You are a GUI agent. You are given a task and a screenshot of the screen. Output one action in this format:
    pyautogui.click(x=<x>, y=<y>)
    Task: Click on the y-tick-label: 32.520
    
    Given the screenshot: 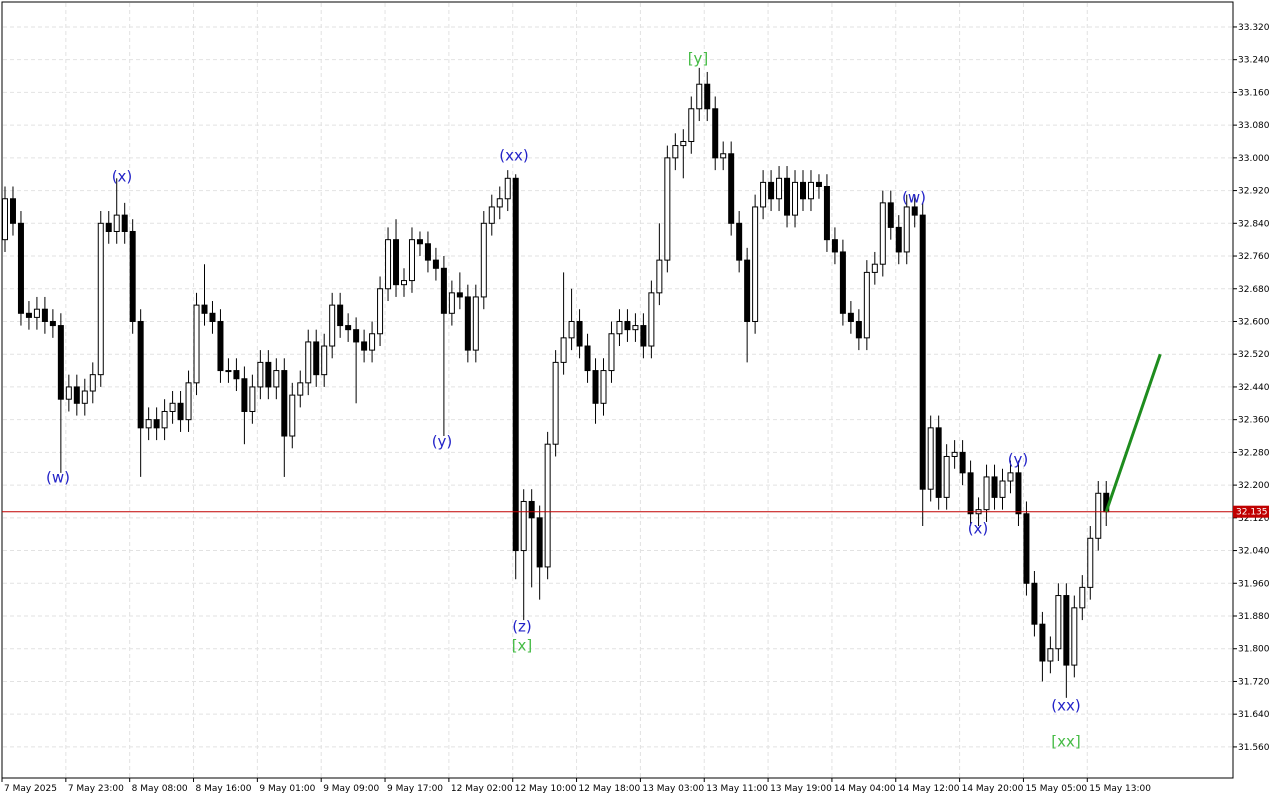 What is the action you would take?
    pyautogui.click(x=1254, y=355)
    